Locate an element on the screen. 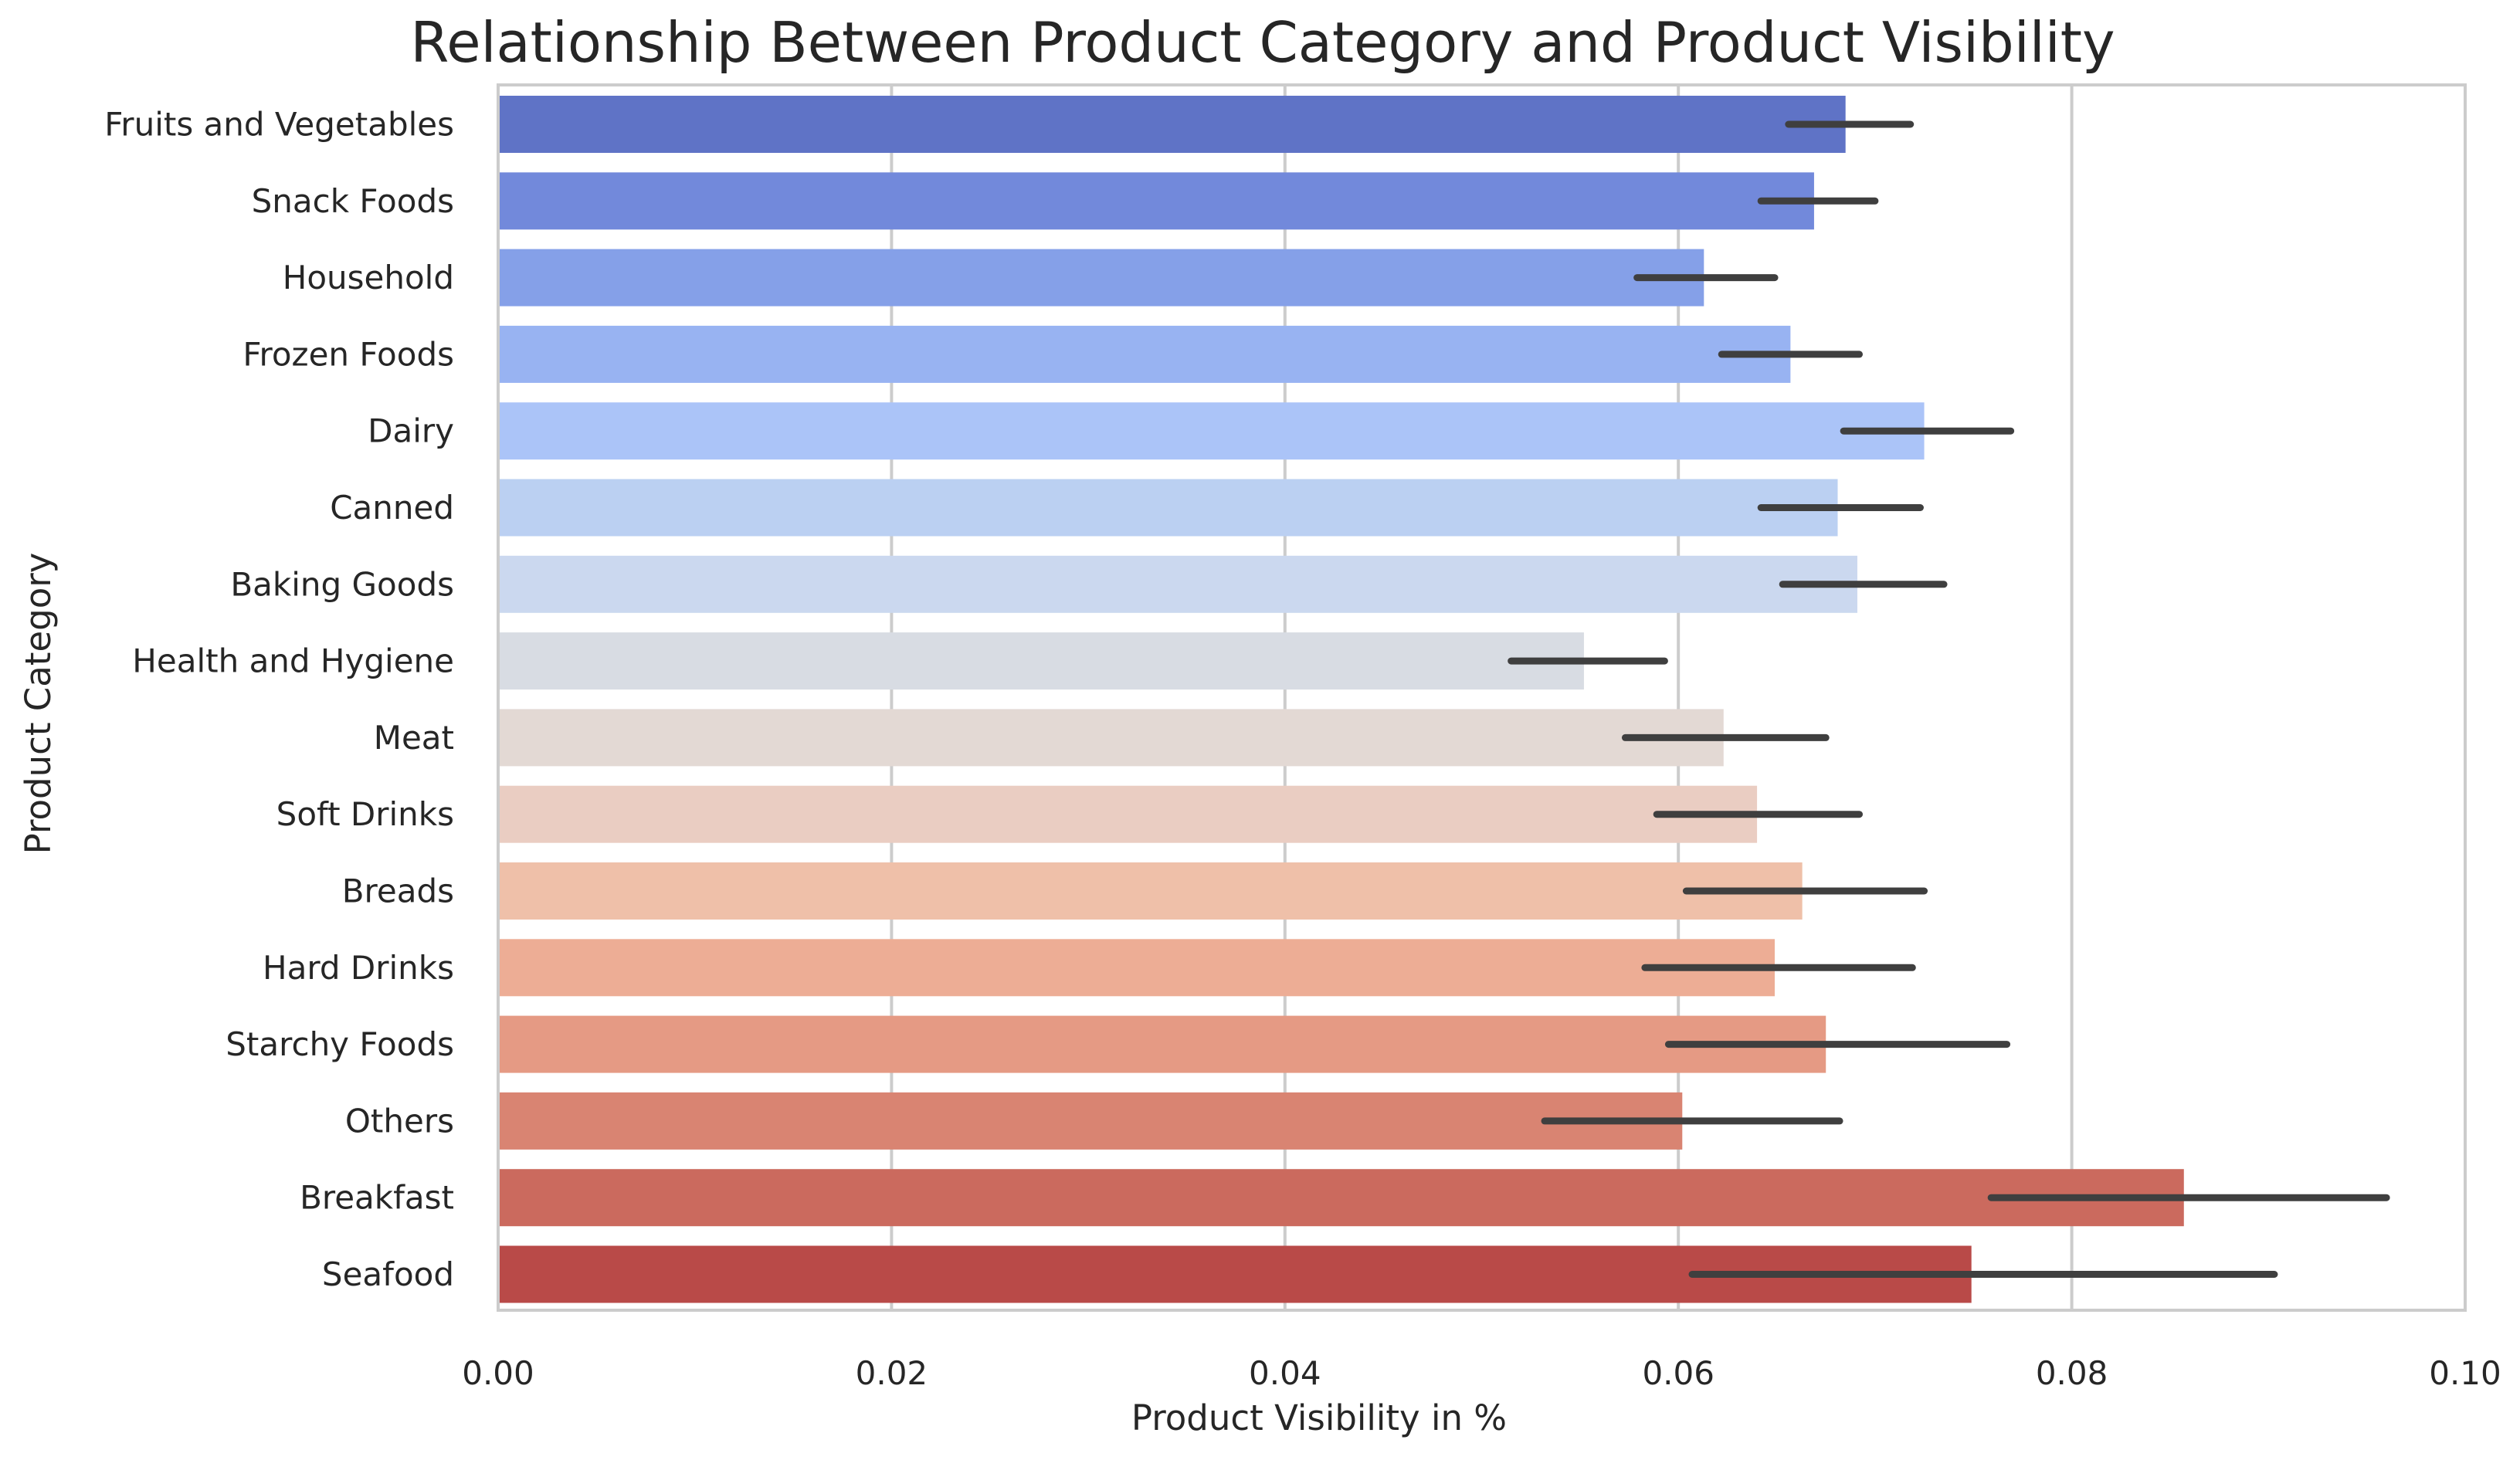 This screenshot has height=1460, width=2520. x-axis-label: Product Visibility in % is located at coordinates (1319, 1418).